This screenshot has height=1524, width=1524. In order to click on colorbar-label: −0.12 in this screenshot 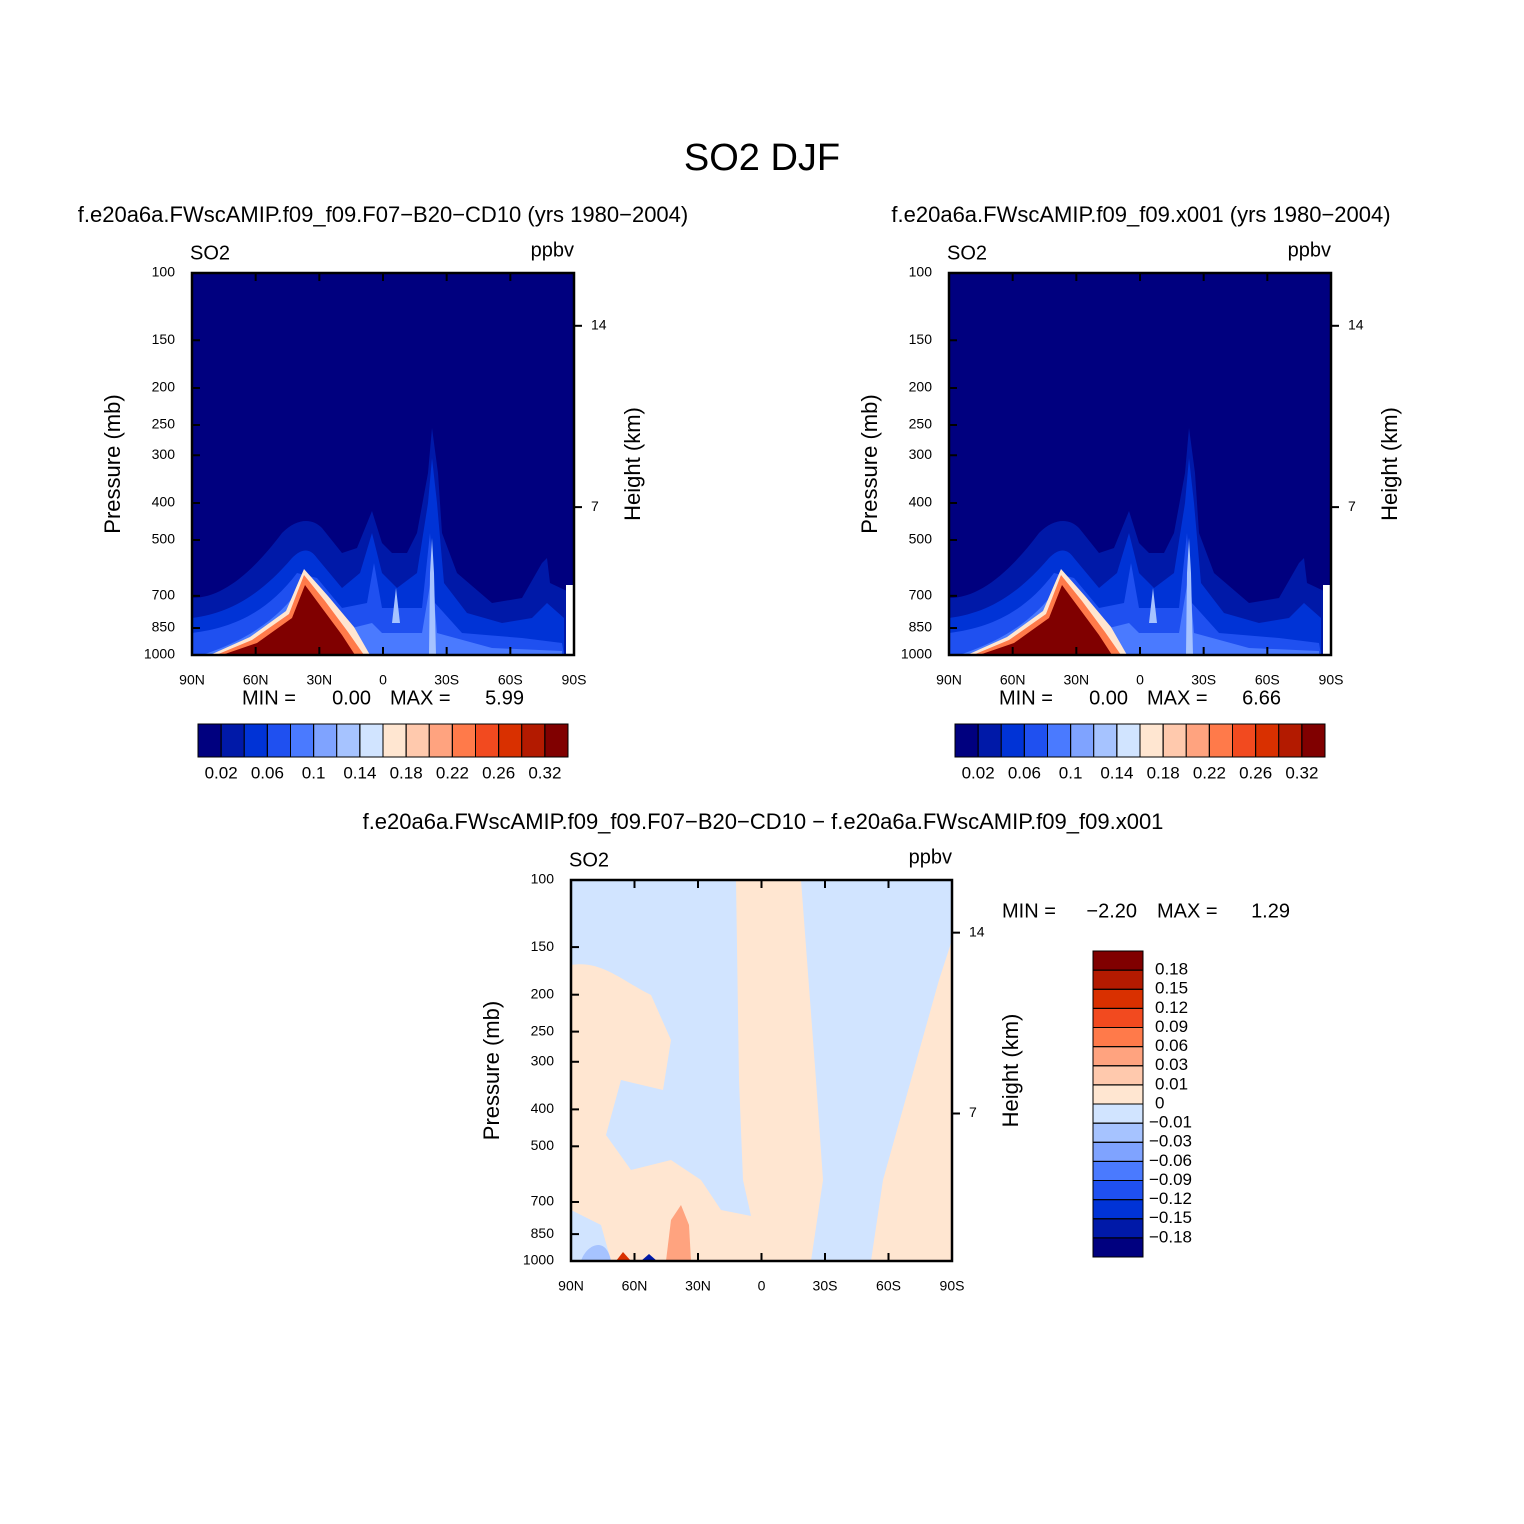, I will do `click(1170, 1198)`.